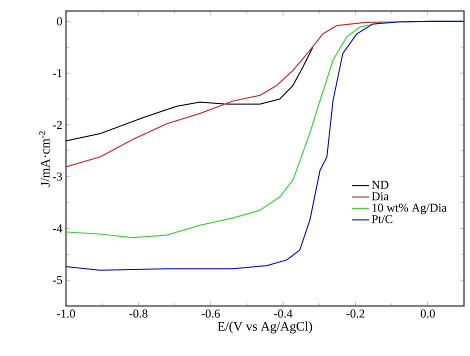  Describe the element at coordinates (66, 314) in the screenshot. I see `x-tick-label: -1.0` at that location.